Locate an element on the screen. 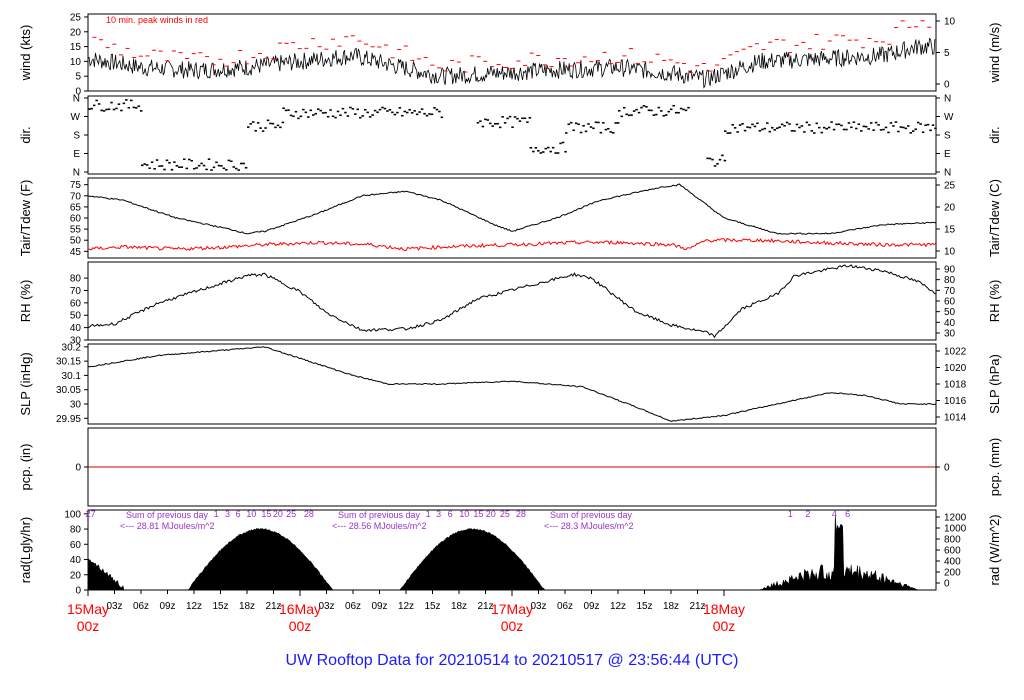 The image size is (1024, 700). slp-ytick-label: 30.1 is located at coordinates (72, 376).